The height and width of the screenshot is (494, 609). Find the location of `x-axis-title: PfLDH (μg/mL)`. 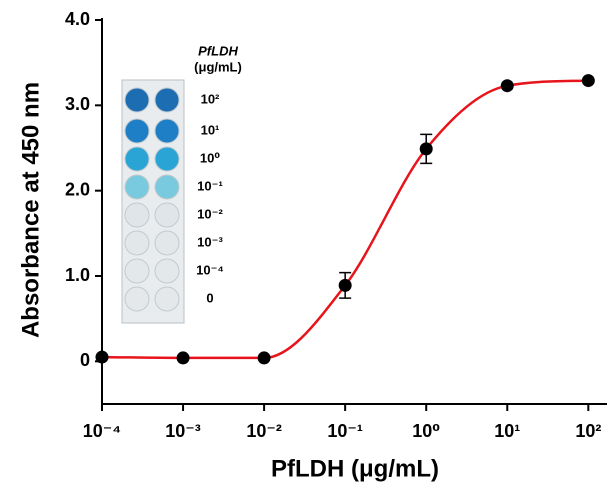

x-axis-title: PfLDH (μg/mL) is located at coordinates (355, 468).